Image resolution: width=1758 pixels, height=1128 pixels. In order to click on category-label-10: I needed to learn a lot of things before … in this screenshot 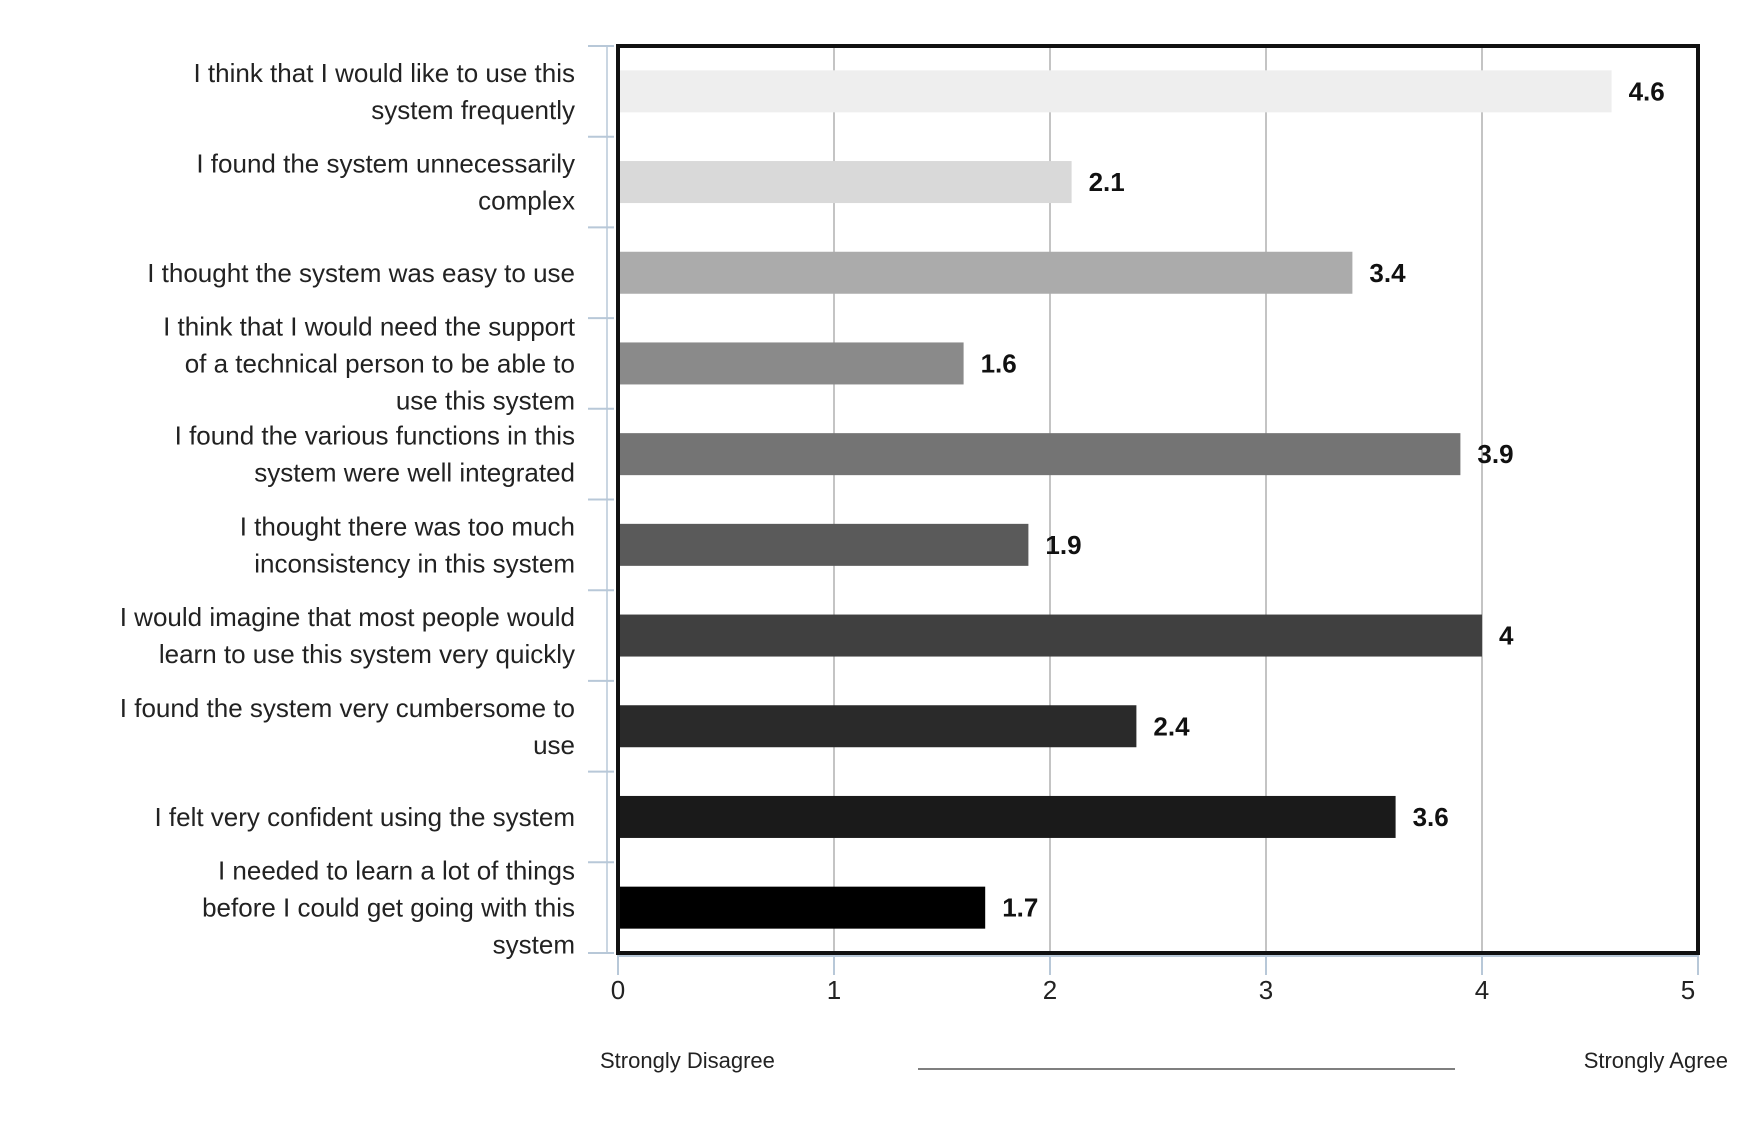, I will do `click(388, 908)`.